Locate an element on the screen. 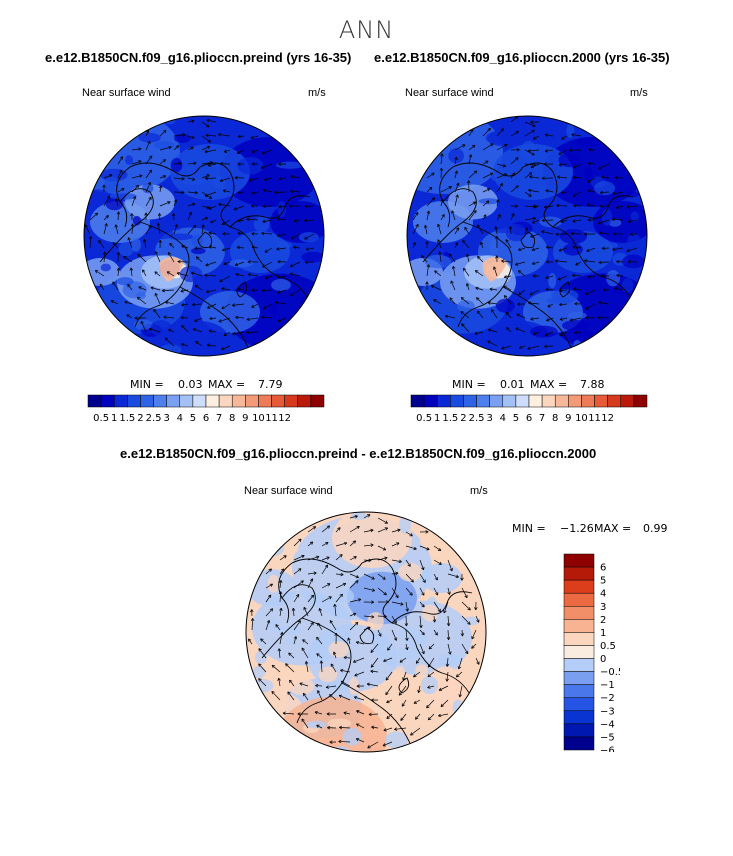 This screenshot has width=733, height=856. wind-vectors is located at coordinates (199, 234).